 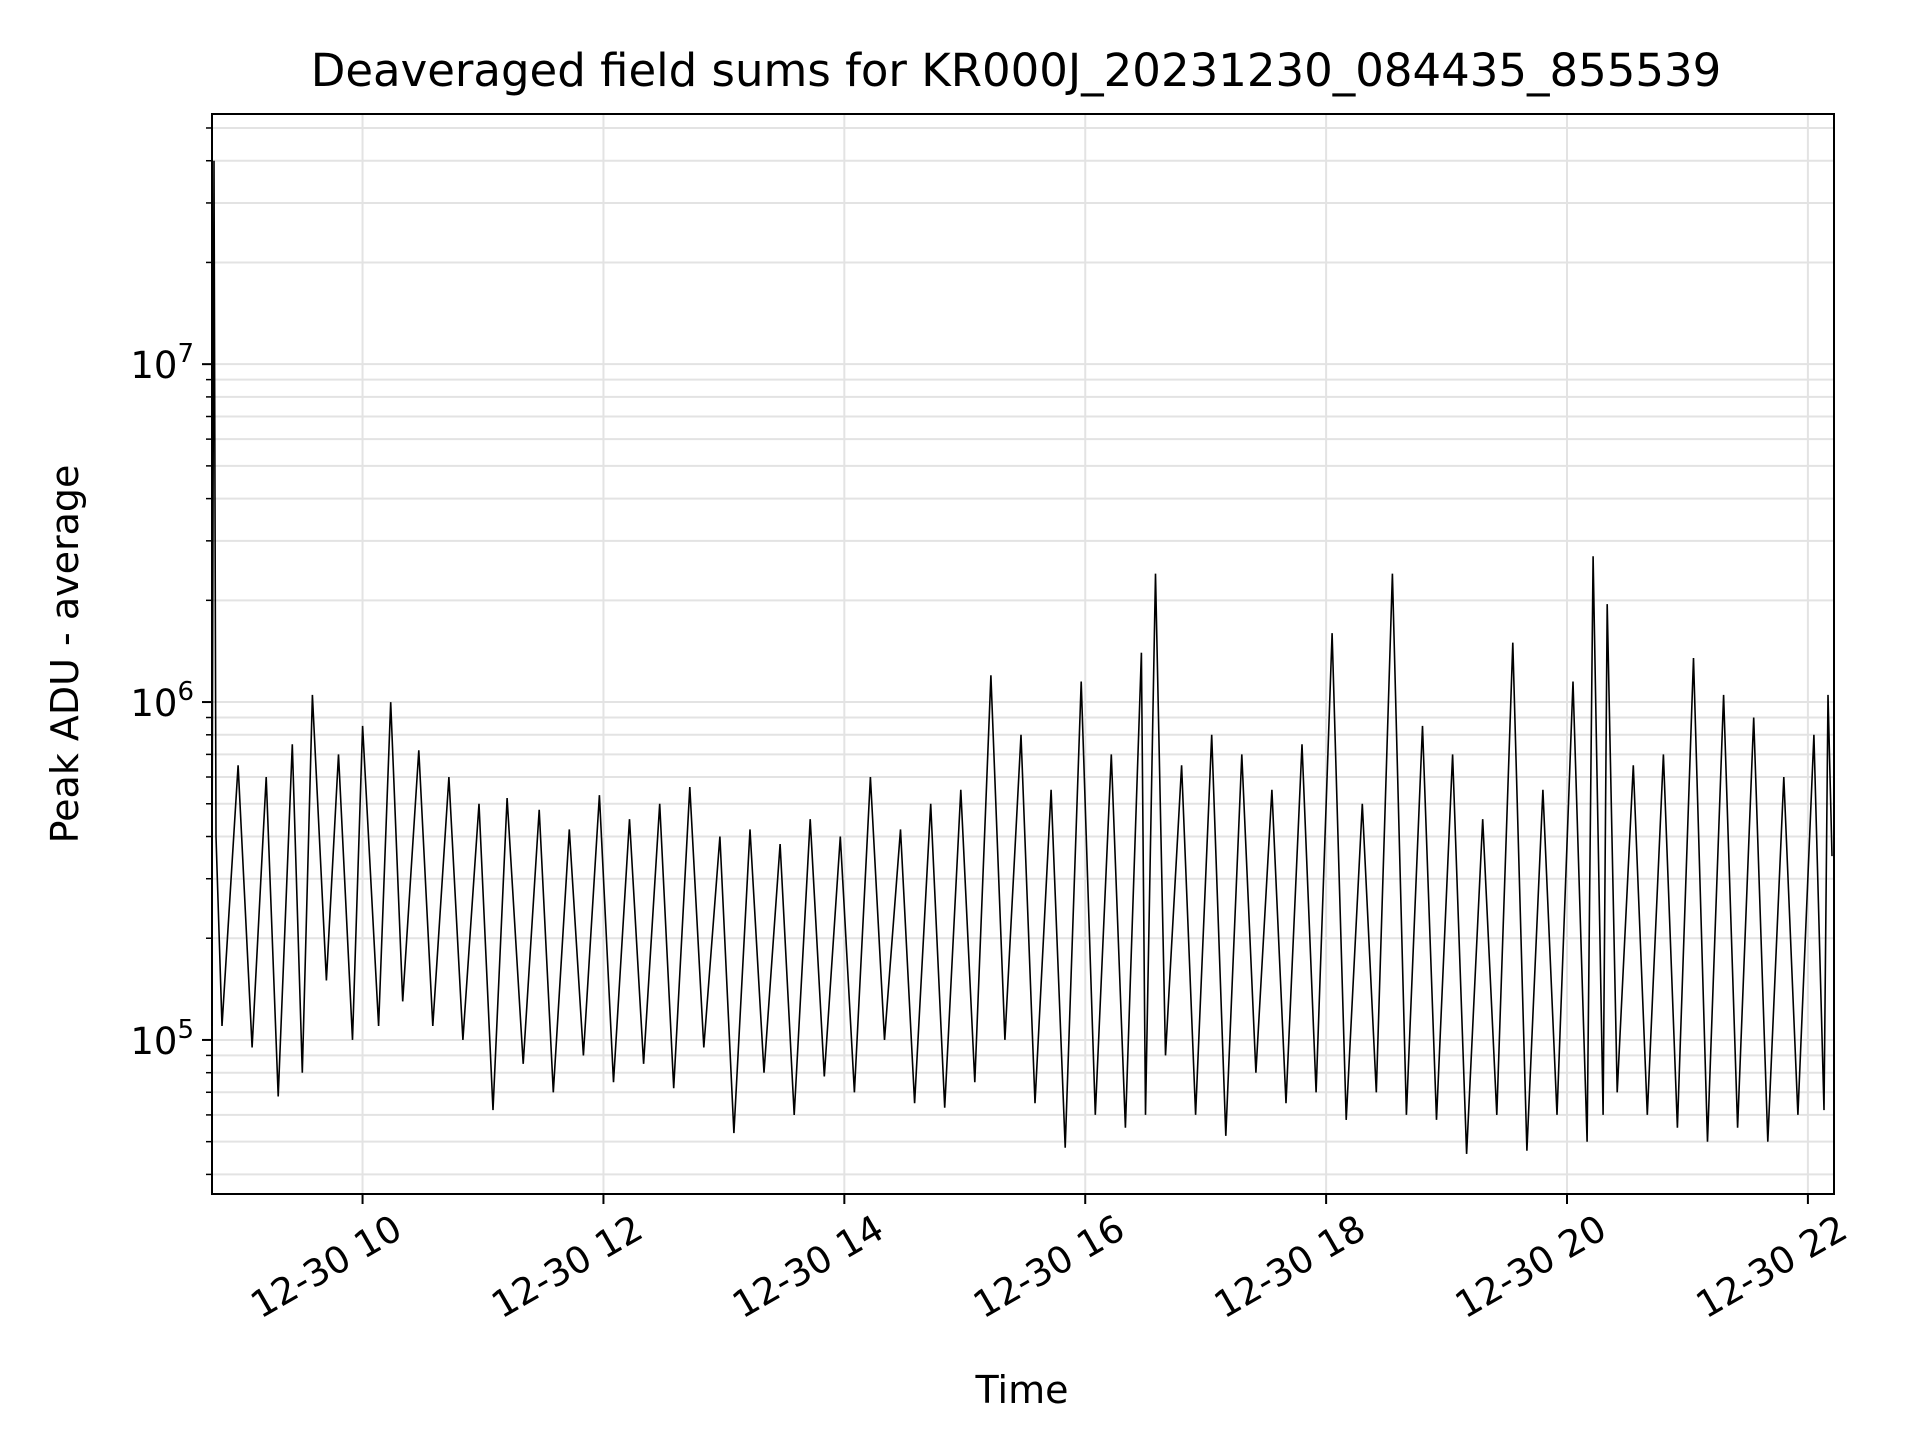 What do you see at coordinates (171, 651) in the screenshot?
I see `y-axis: 105 106 107` at bounding box center [171, 651].